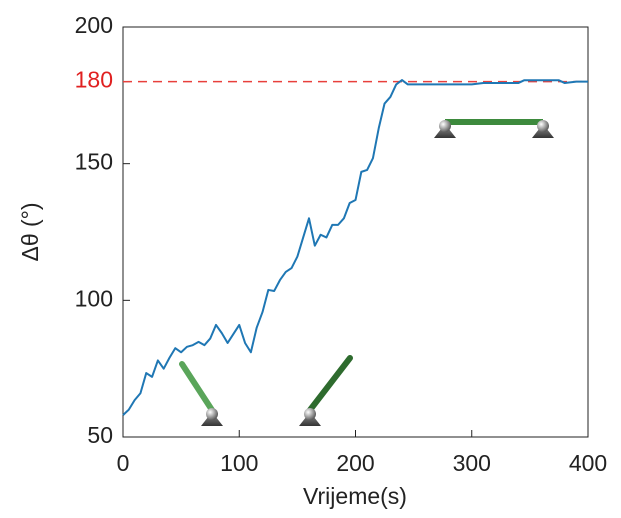  I want to click on y-axis-label: Δθ (°), so click(30, 231).